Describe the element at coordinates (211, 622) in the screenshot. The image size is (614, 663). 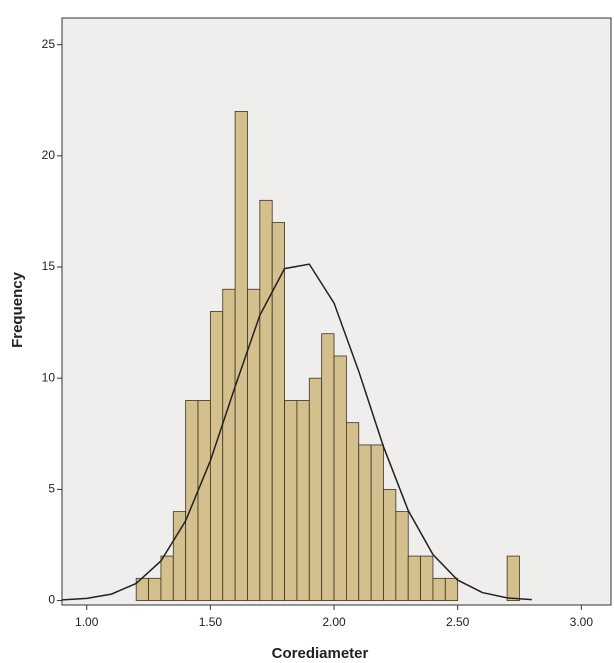
I see `x-tick-label: 1.50` at that location.